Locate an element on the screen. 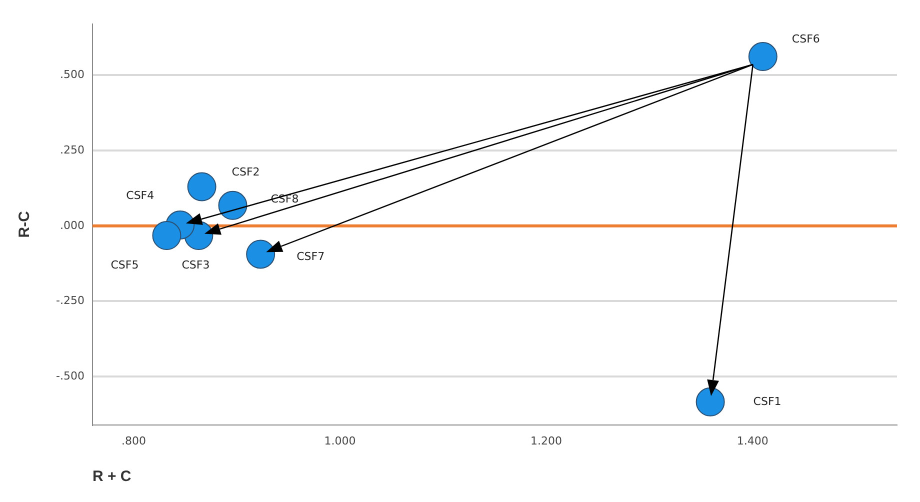  annotation: CSF5 is located at coordinates (124, 265).